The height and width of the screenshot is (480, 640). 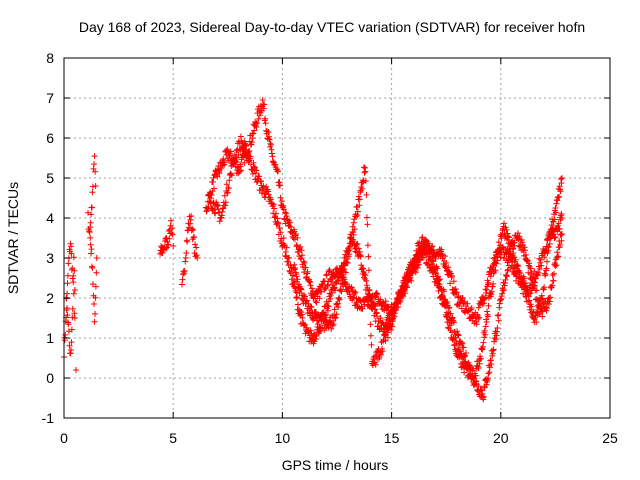 I want to click on y-tick-label-2: 1, so click(x=50, y=338).